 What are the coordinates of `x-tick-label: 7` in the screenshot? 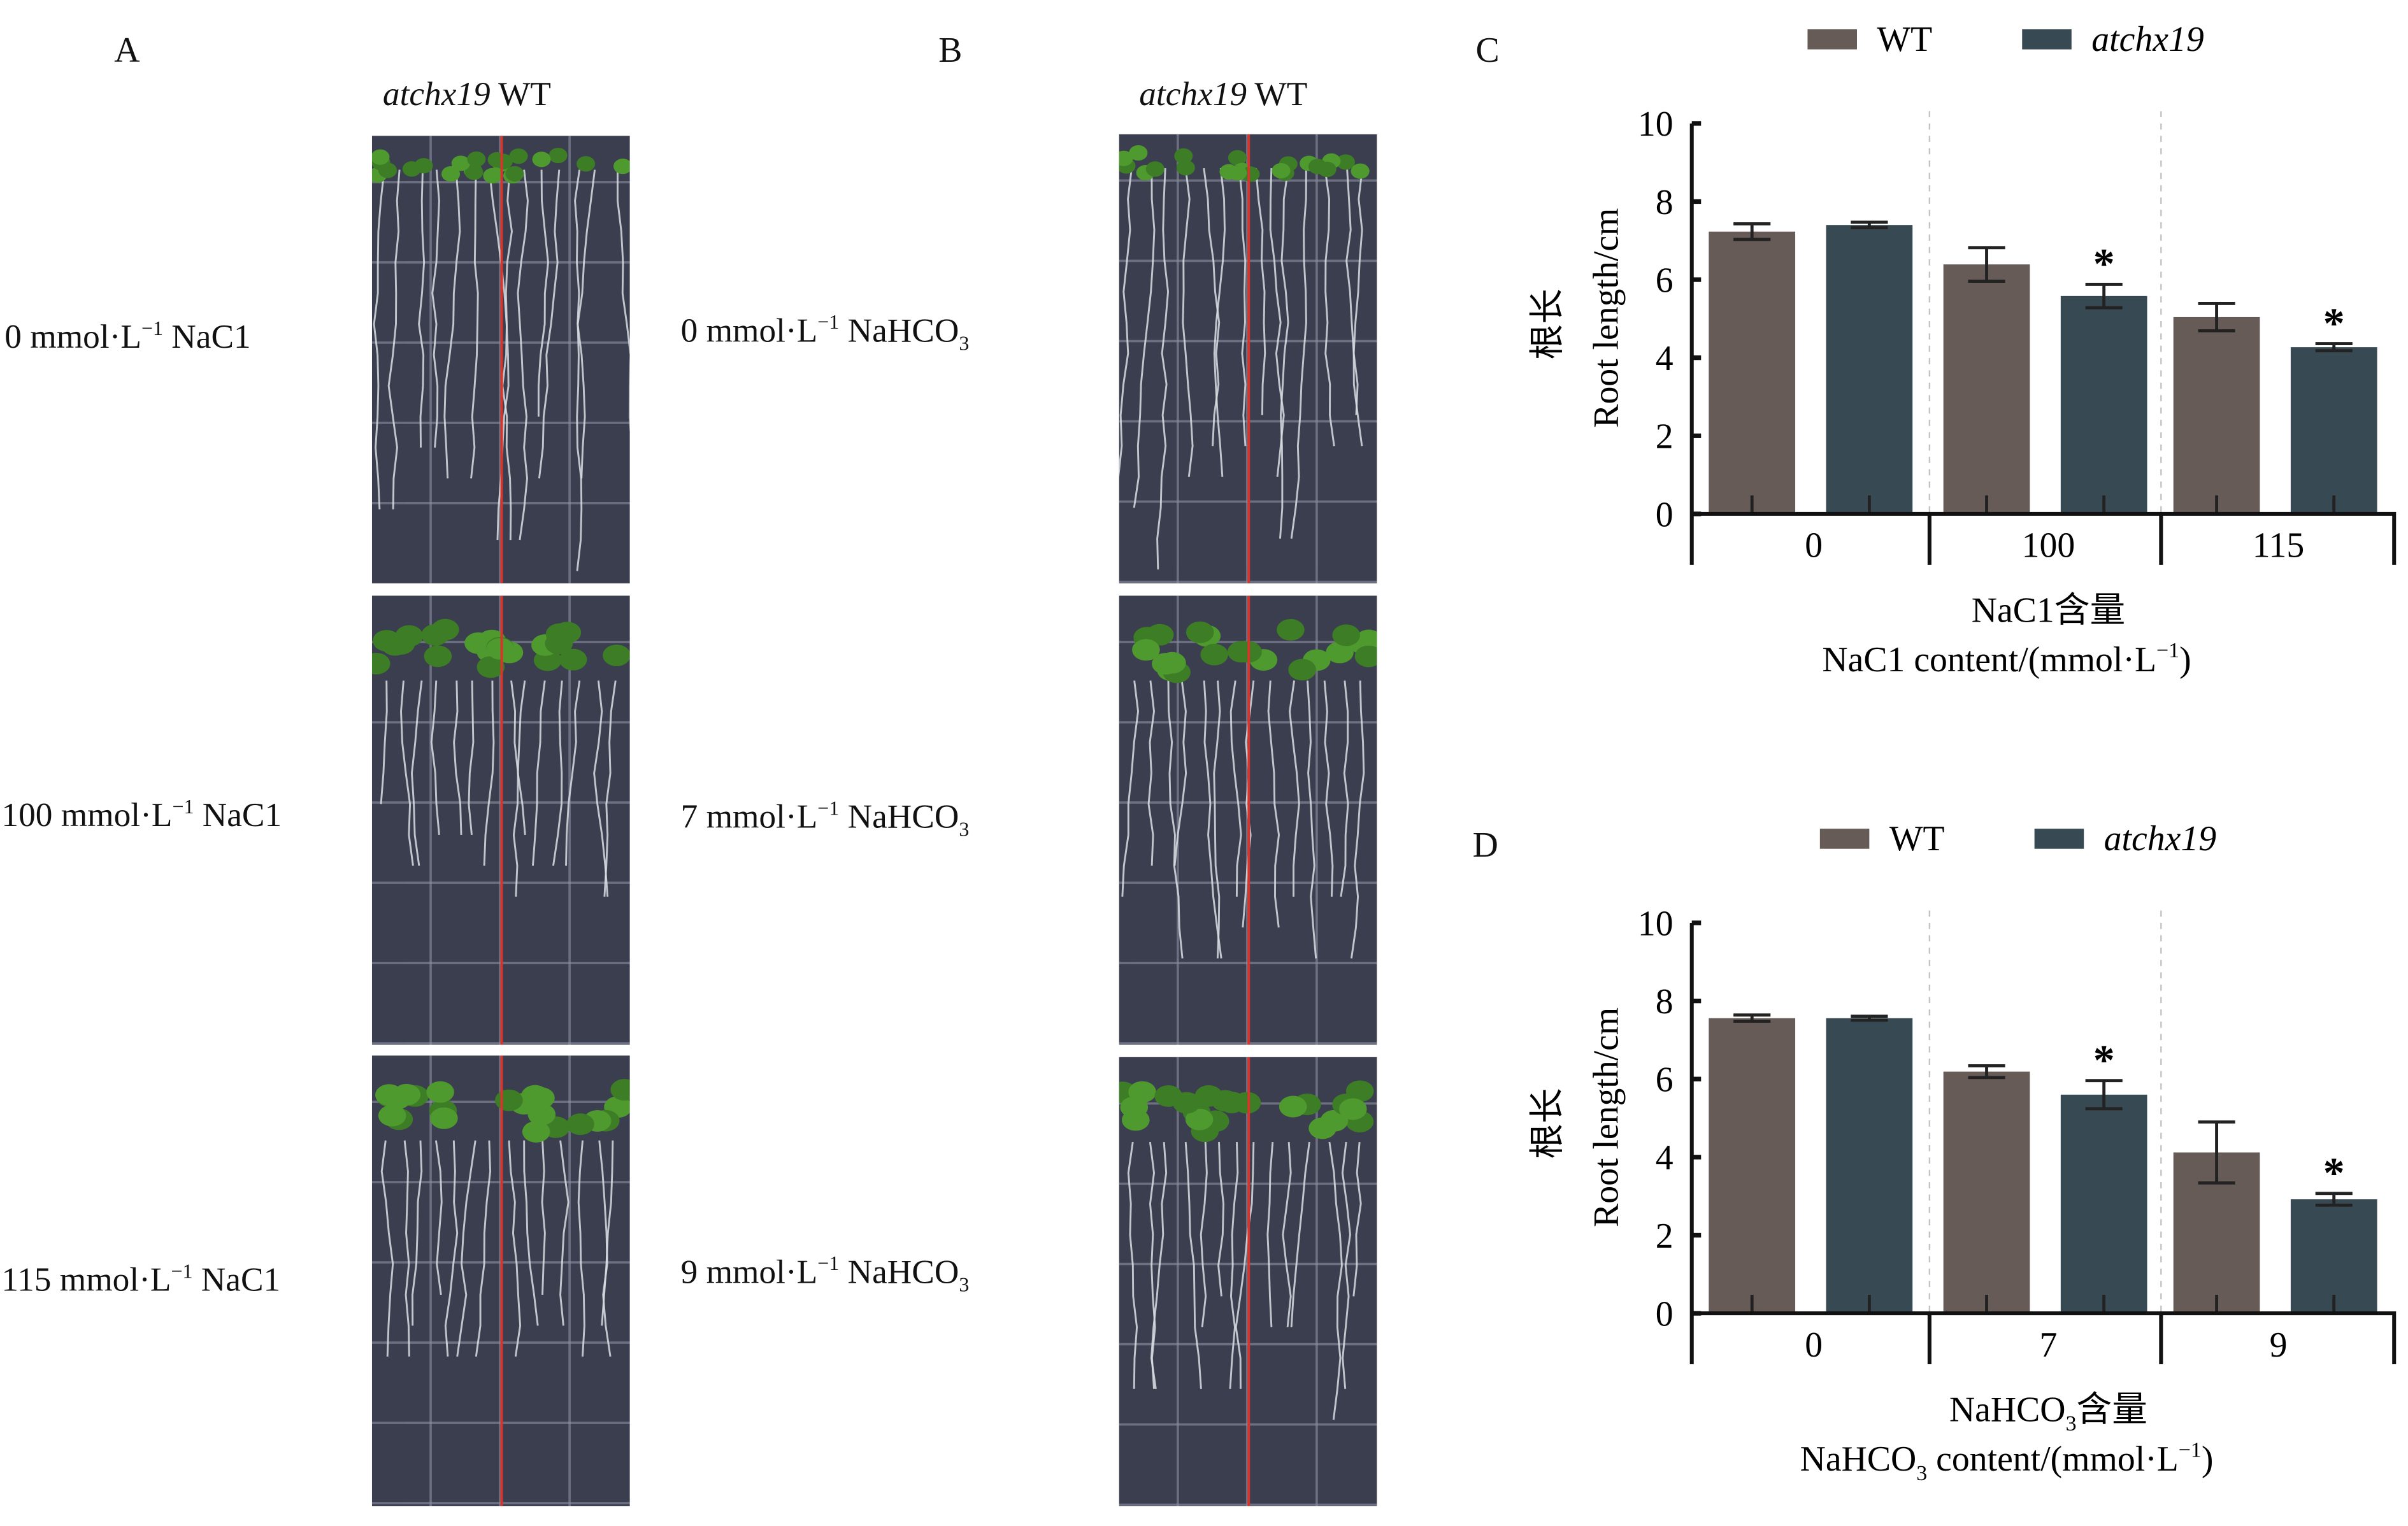 It's located at (2049, 1345).